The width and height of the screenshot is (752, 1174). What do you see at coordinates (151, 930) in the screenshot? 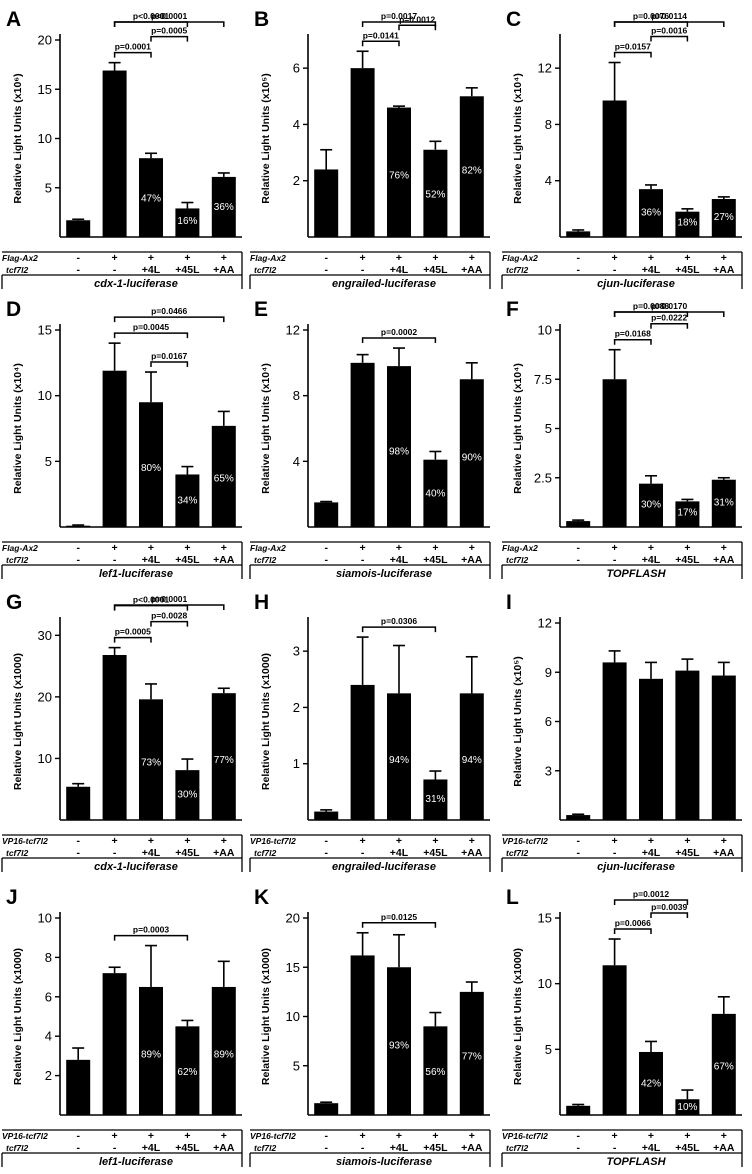
I see `p-value-label: p=0.0003` at bounding box center [151, 930].